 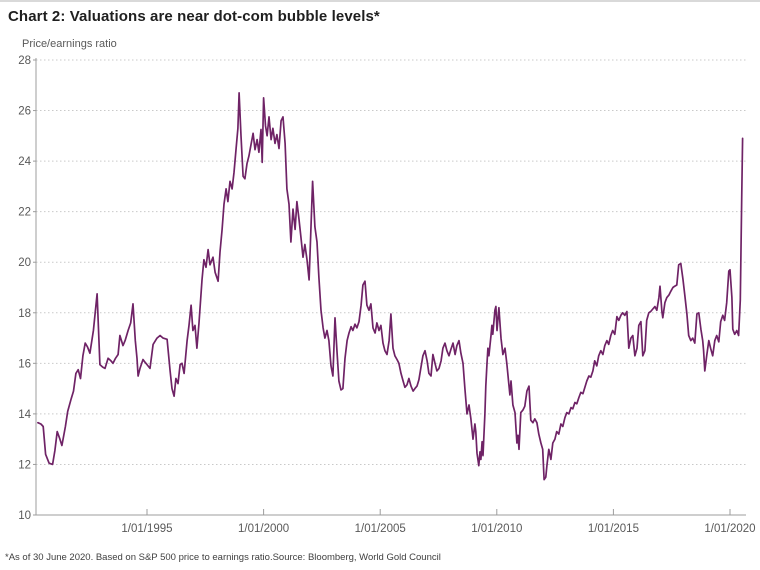 What do you see at coordinates (729, 529) in the screenshot?
I see `x-tick-label: 1/01/2020` at bounding box center [729, 529].